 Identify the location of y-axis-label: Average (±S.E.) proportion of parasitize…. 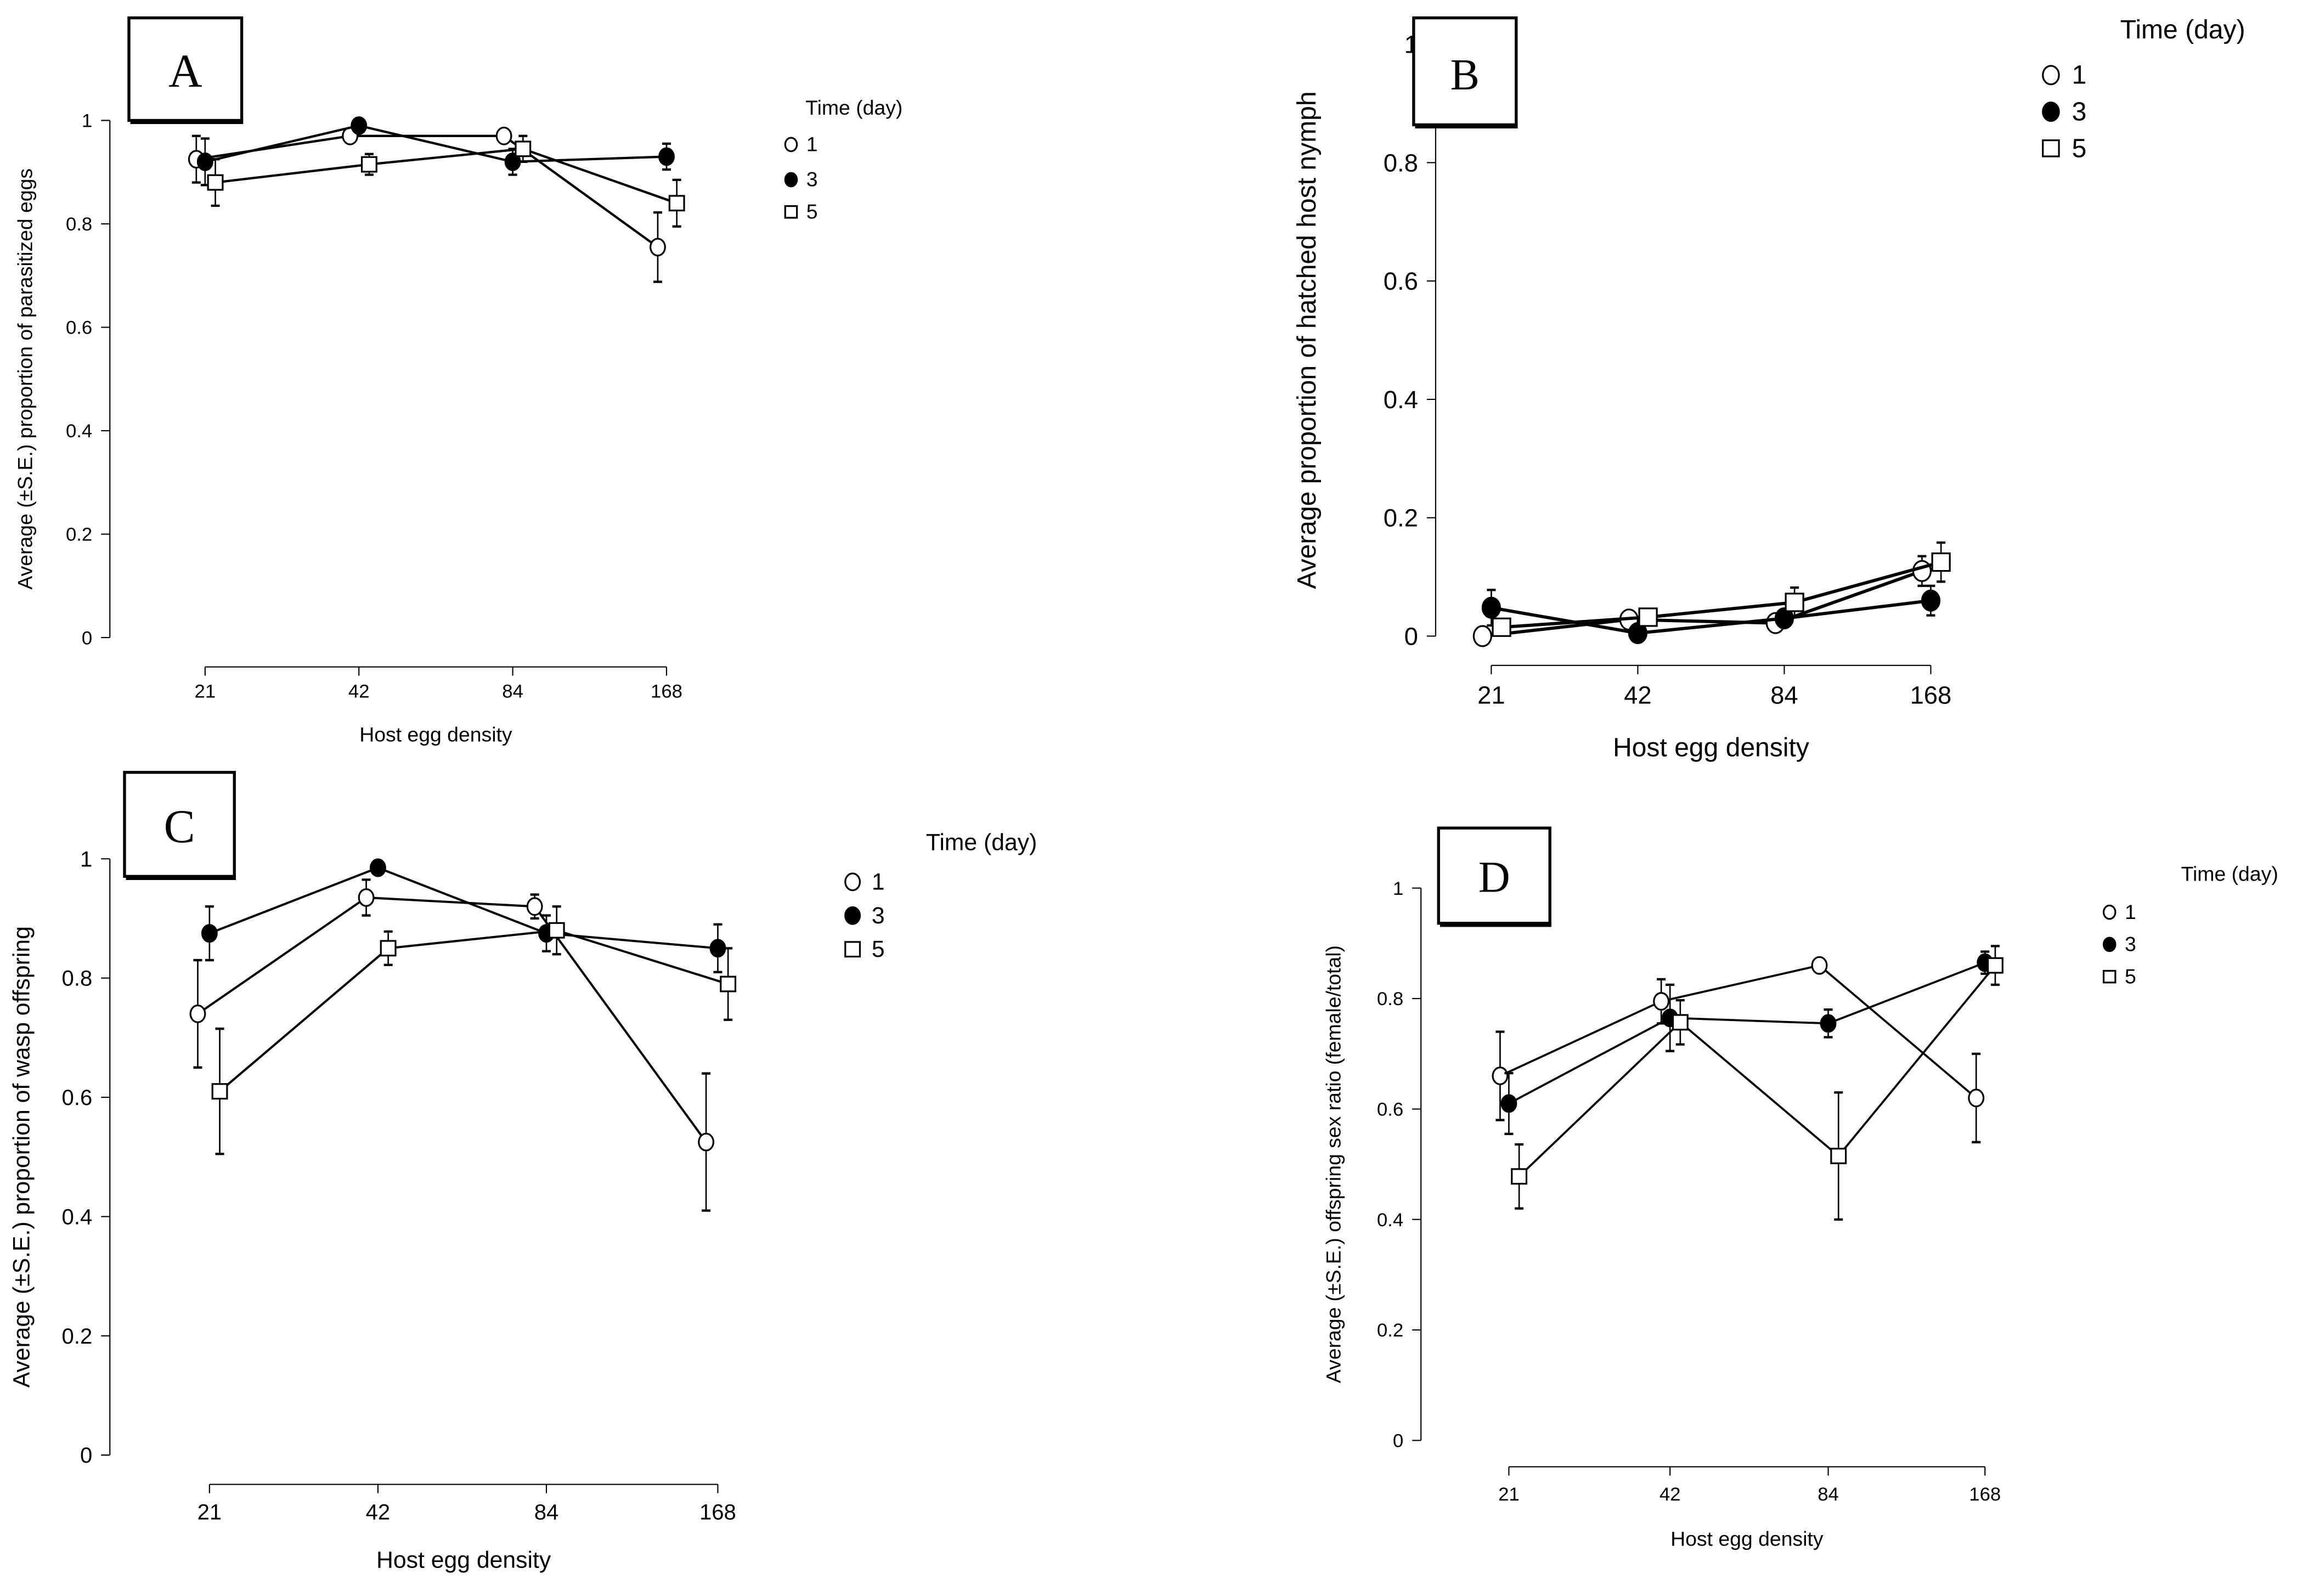
(25, 379).